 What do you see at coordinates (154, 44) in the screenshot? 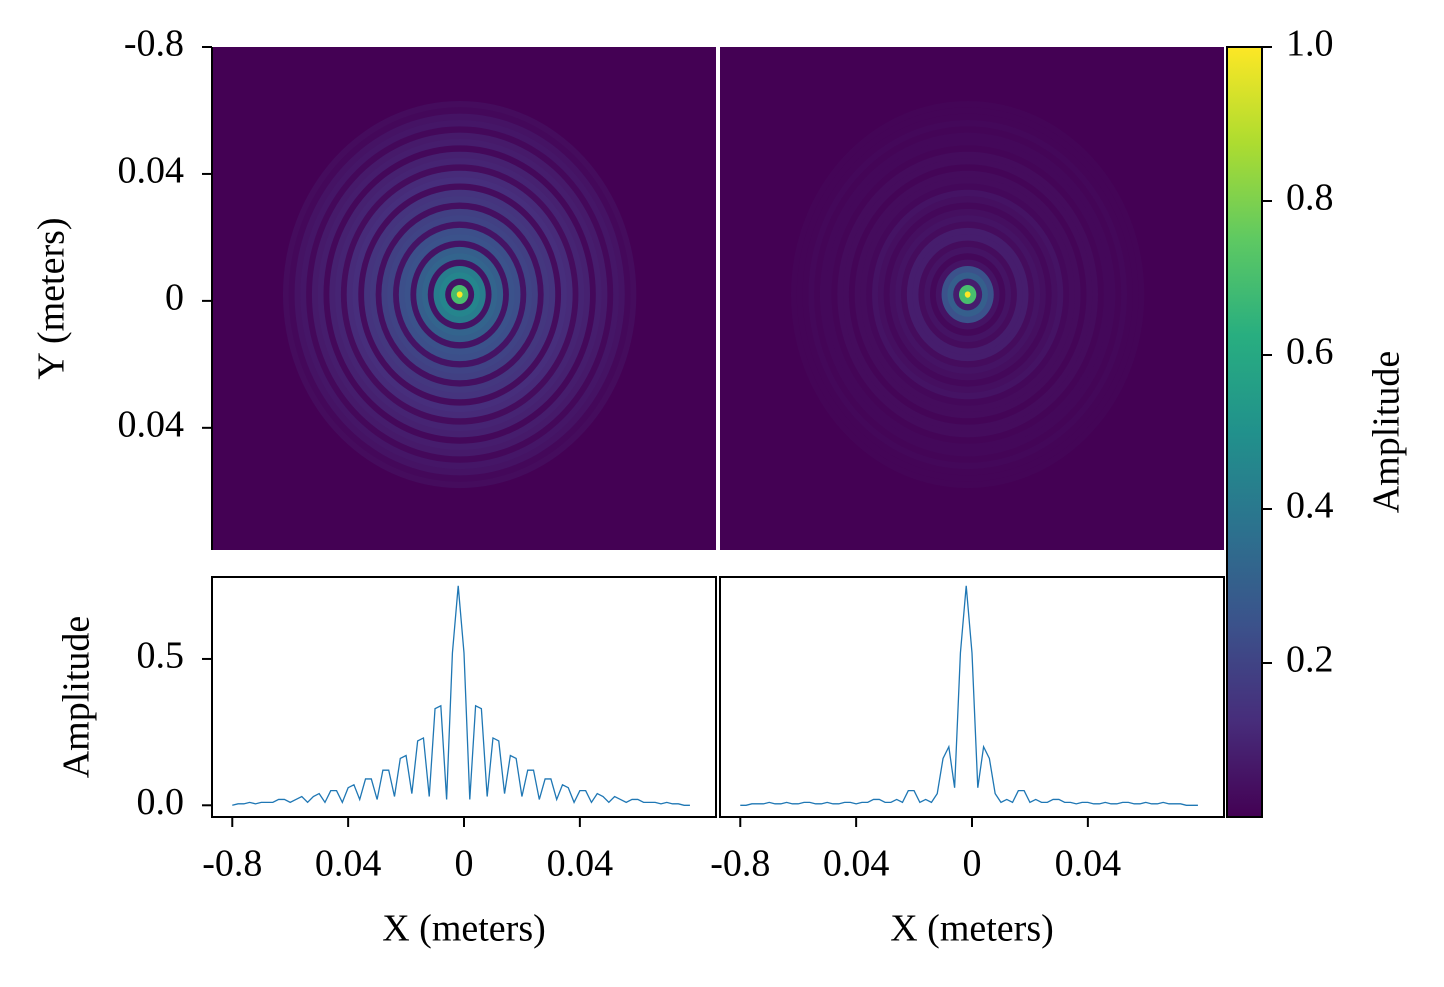
I see `y-tick-label: -0.8` at bounding box center [154, 44].